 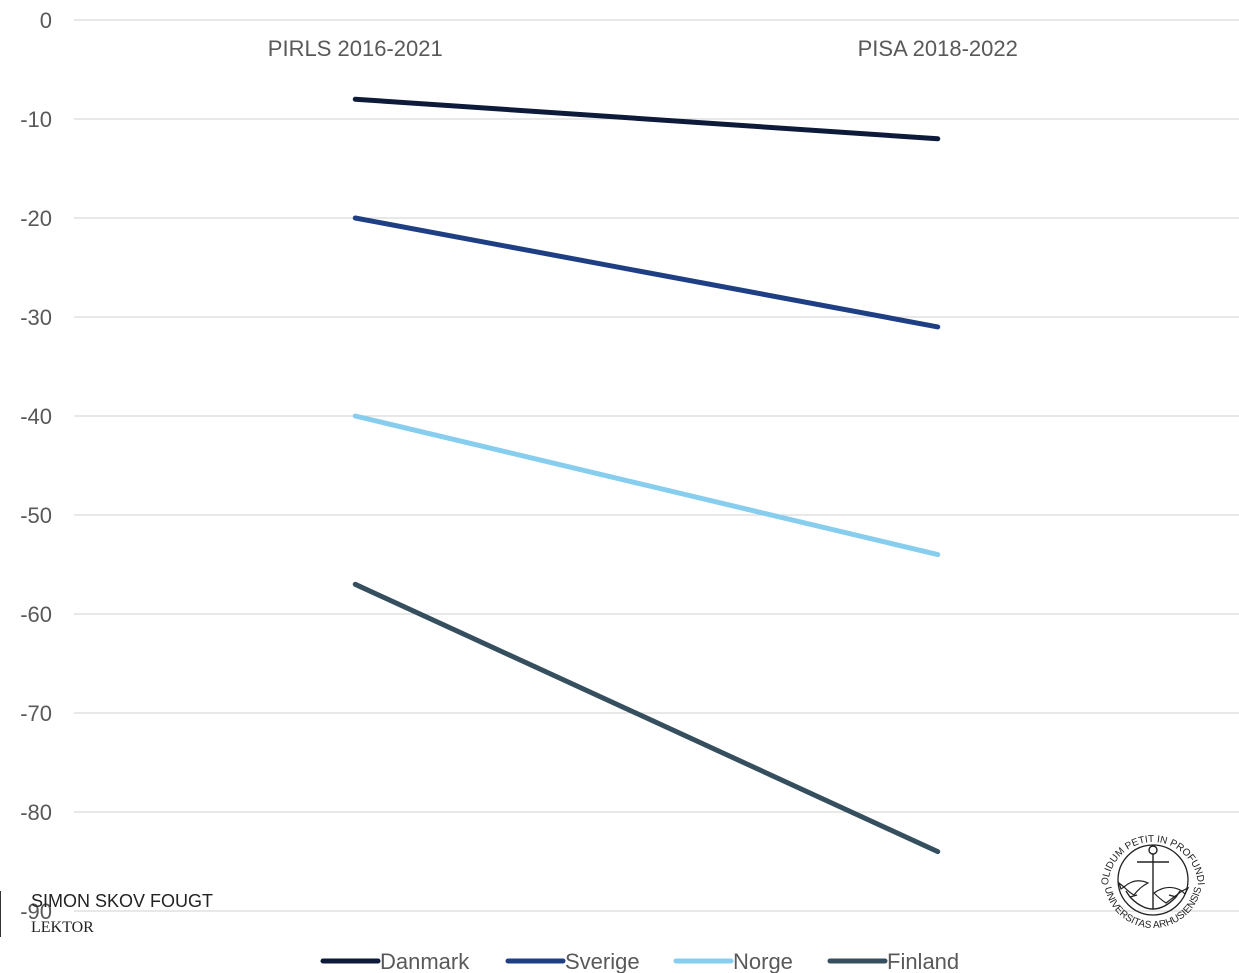 I want to click on legend-label: Finland, so click(x=923, y=961).